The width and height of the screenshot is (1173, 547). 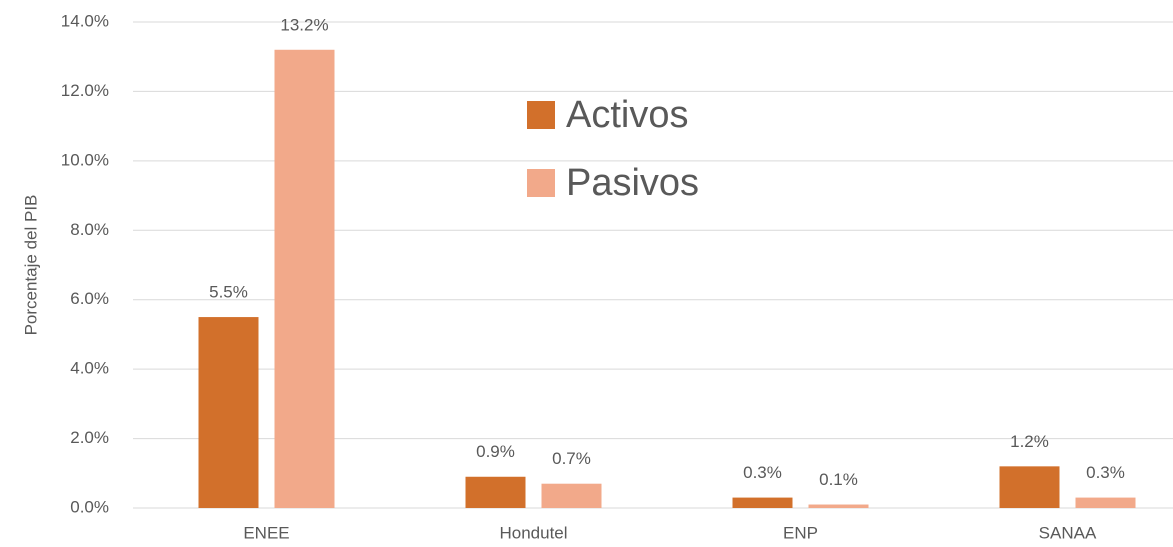 I want to click on y-tick-label: 0.0%, so click(x=89, y=506).